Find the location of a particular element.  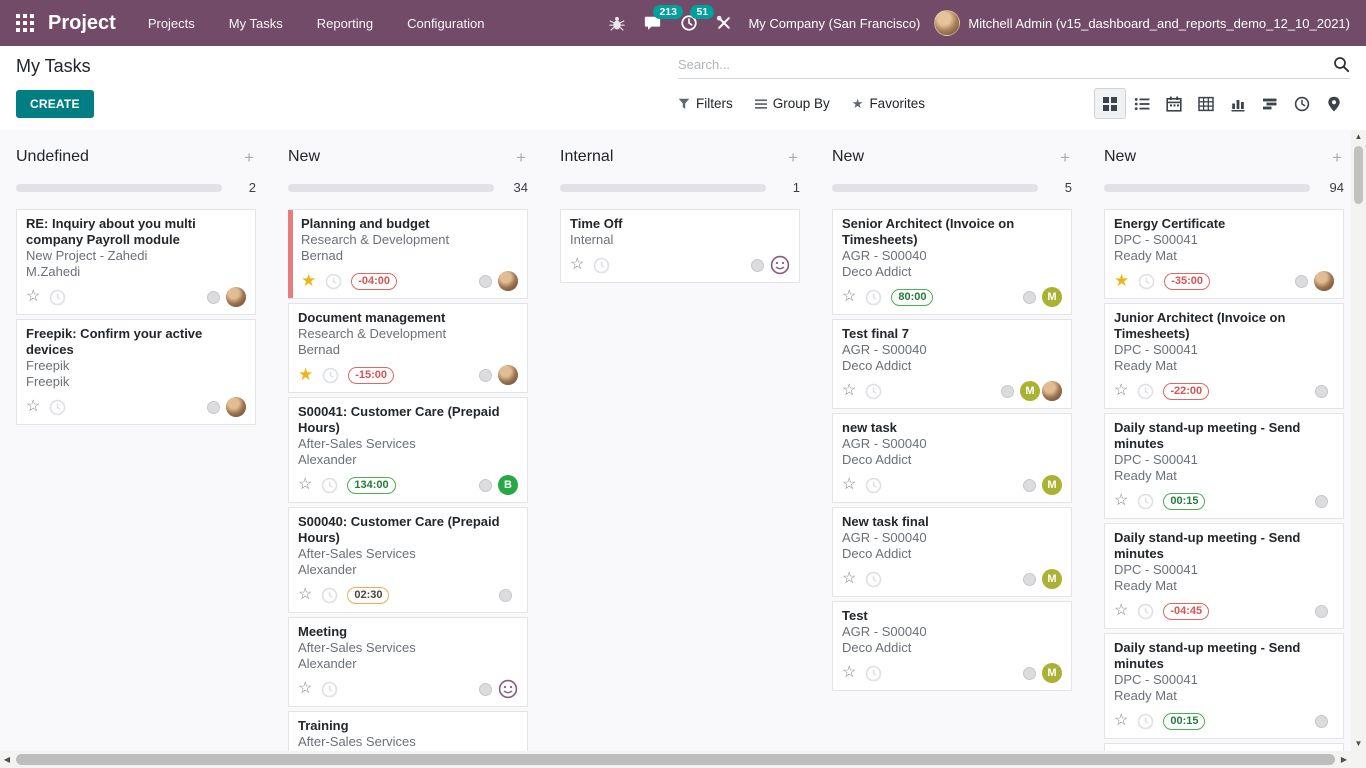

nav-item-projects: Projects is located at coordinates (171, 23).